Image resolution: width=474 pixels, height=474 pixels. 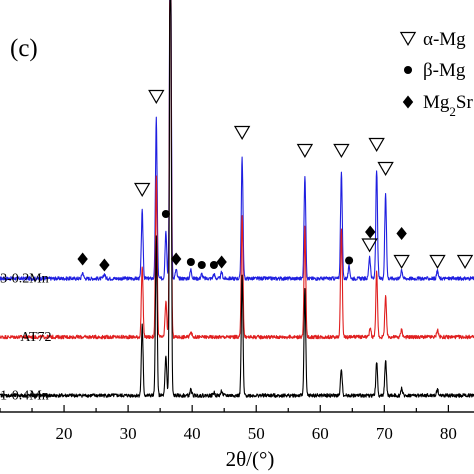 I want to click on series-label: AT71-0.4Mn, so click(x=24, y=396).